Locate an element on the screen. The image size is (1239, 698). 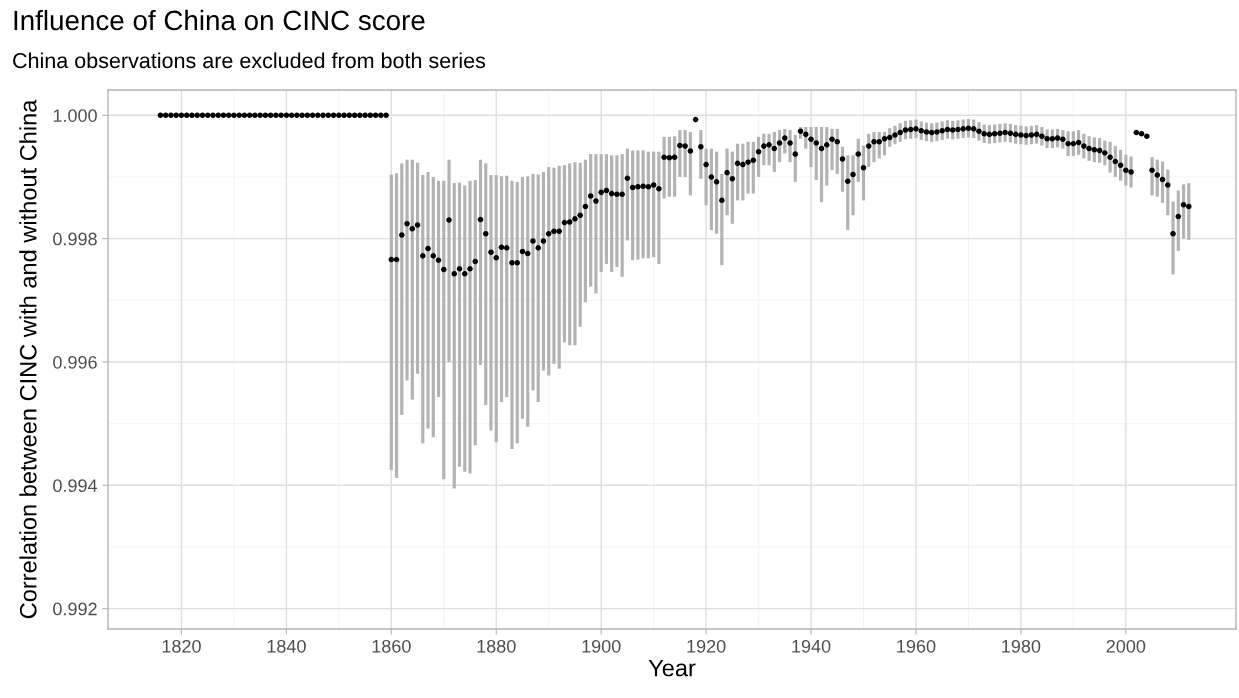
x-tick-label: 1860 is located at coordinates (391, 646).